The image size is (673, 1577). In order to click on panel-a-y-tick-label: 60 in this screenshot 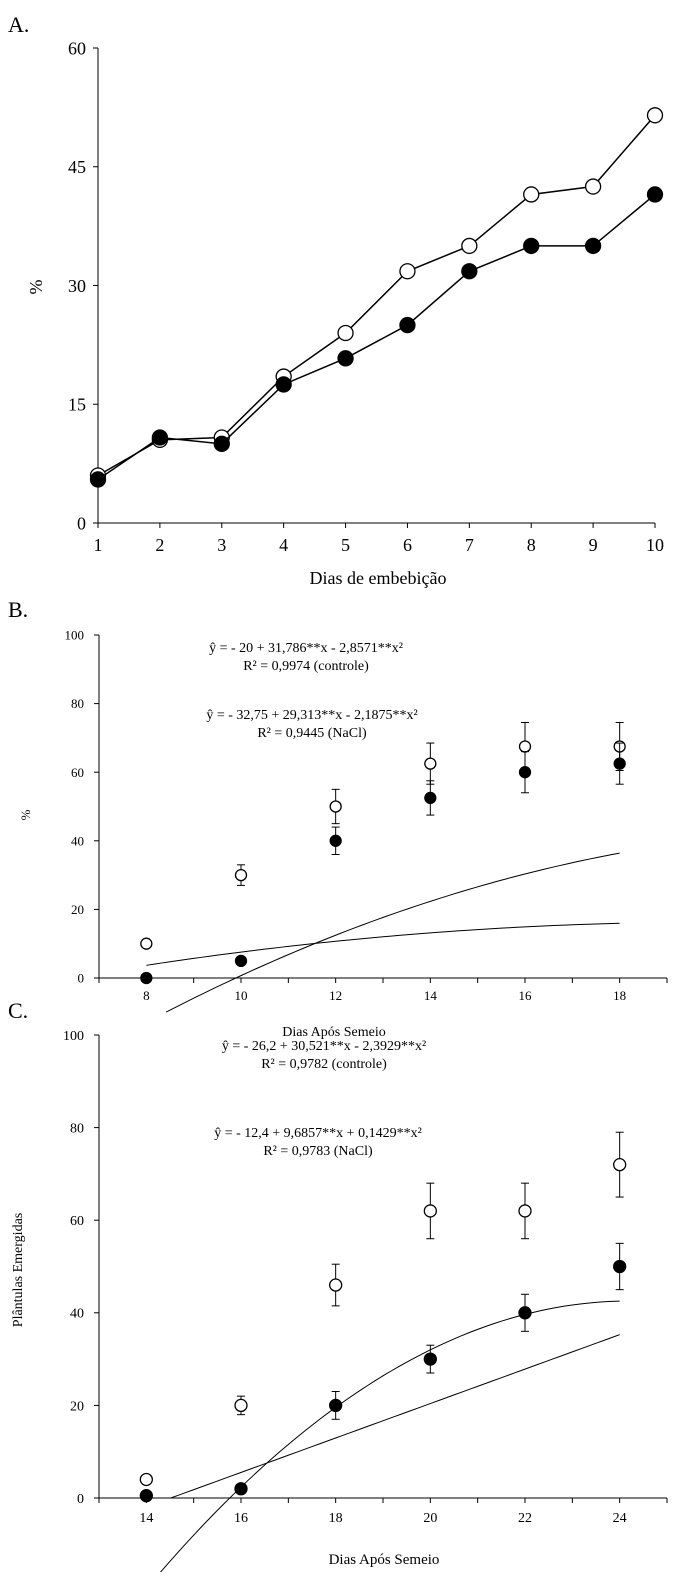, I will do `click(77, 48)`.